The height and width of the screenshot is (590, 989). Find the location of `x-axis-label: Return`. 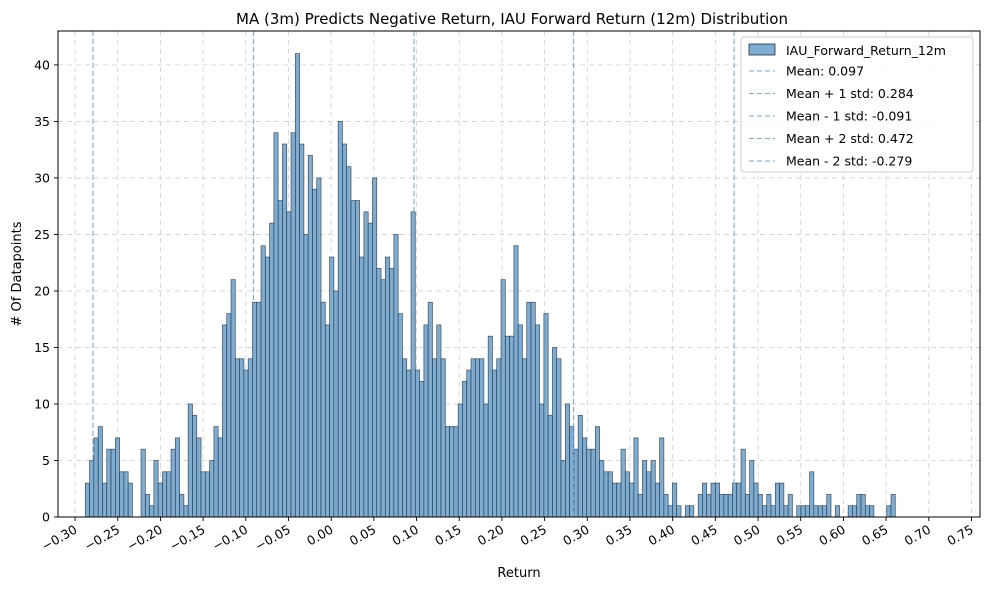

x-axis-label: Return is located at coordinates (518, 573).